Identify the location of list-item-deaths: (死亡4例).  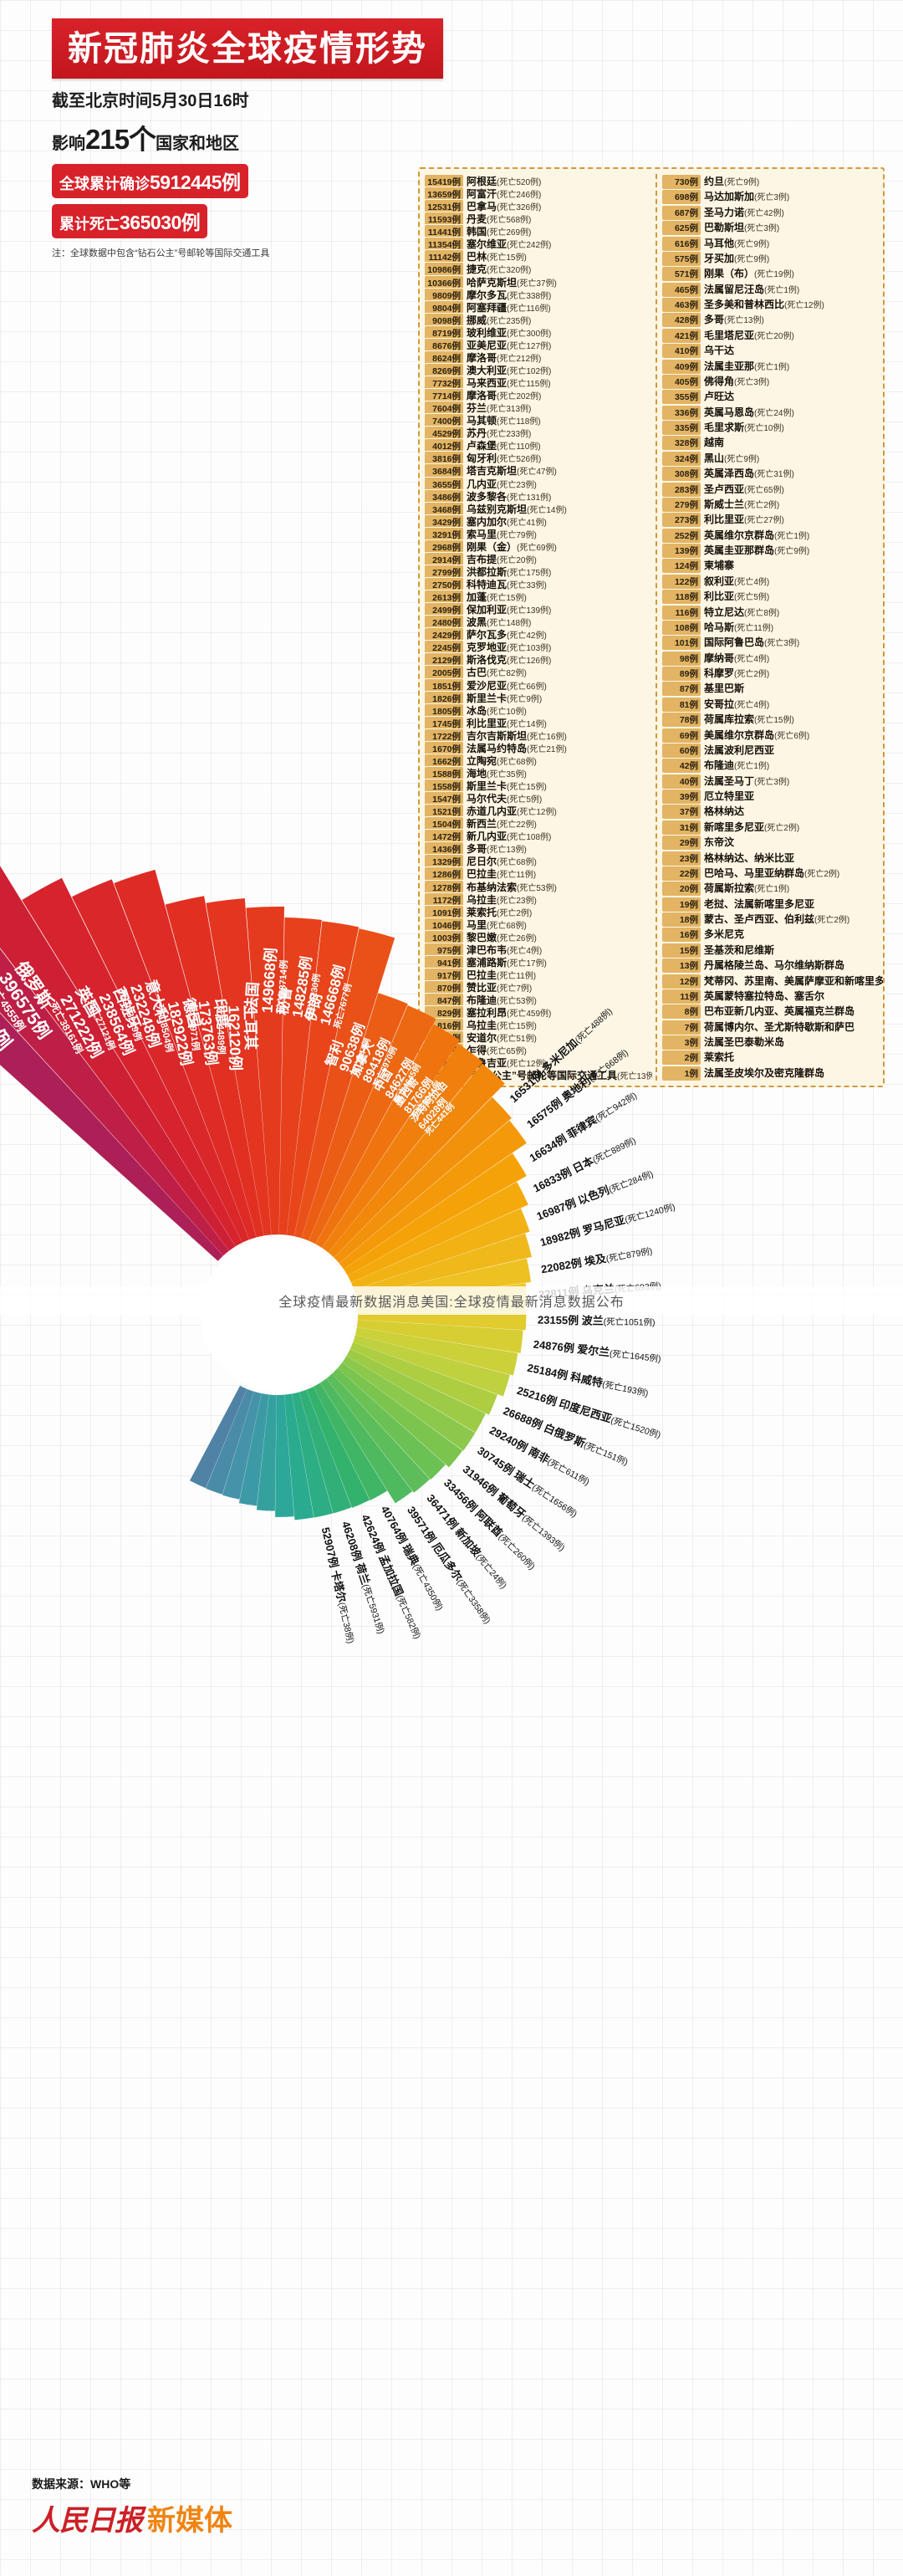
(752, 582).